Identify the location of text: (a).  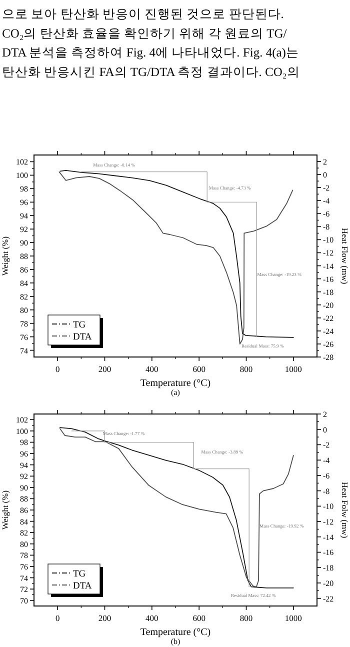
(175, 392).